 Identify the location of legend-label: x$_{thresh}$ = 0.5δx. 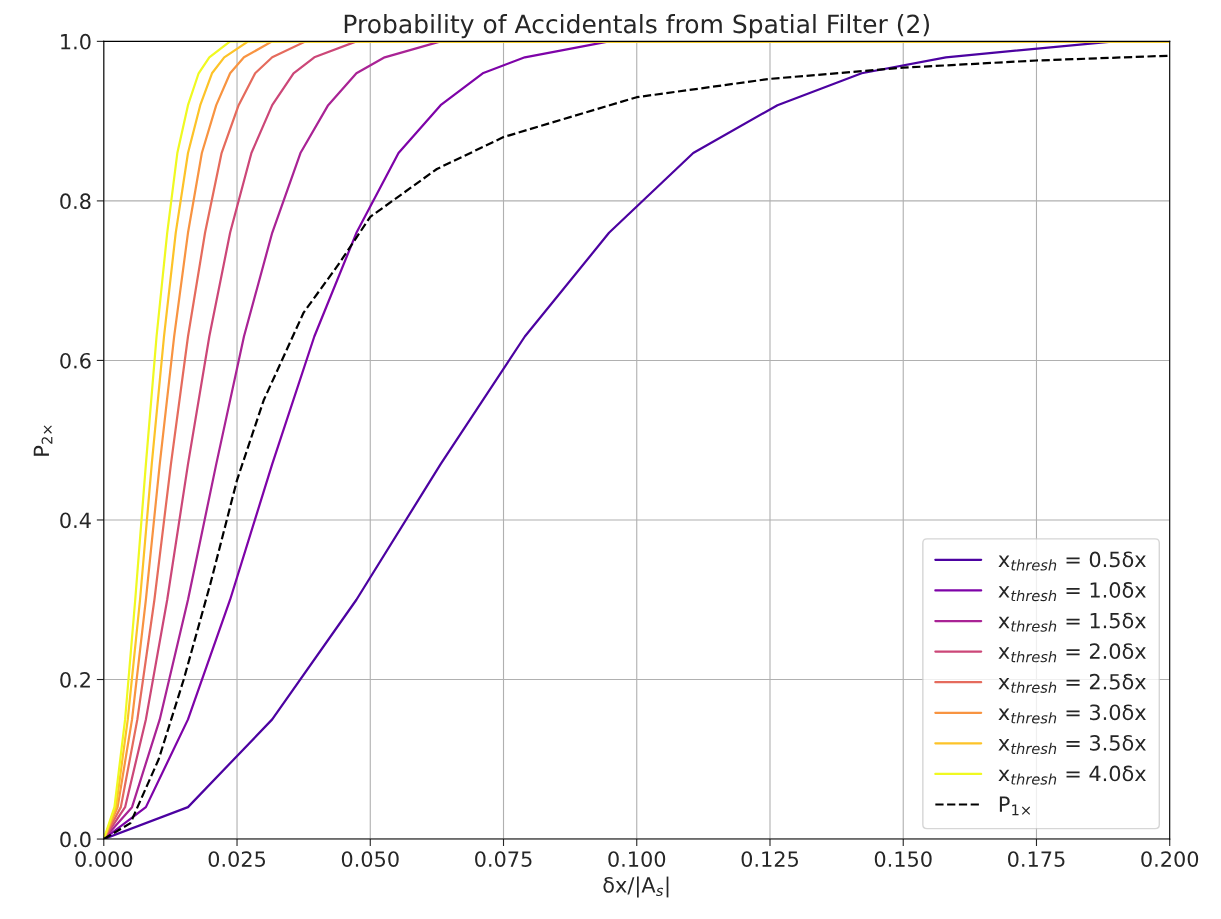
(1072, 561).